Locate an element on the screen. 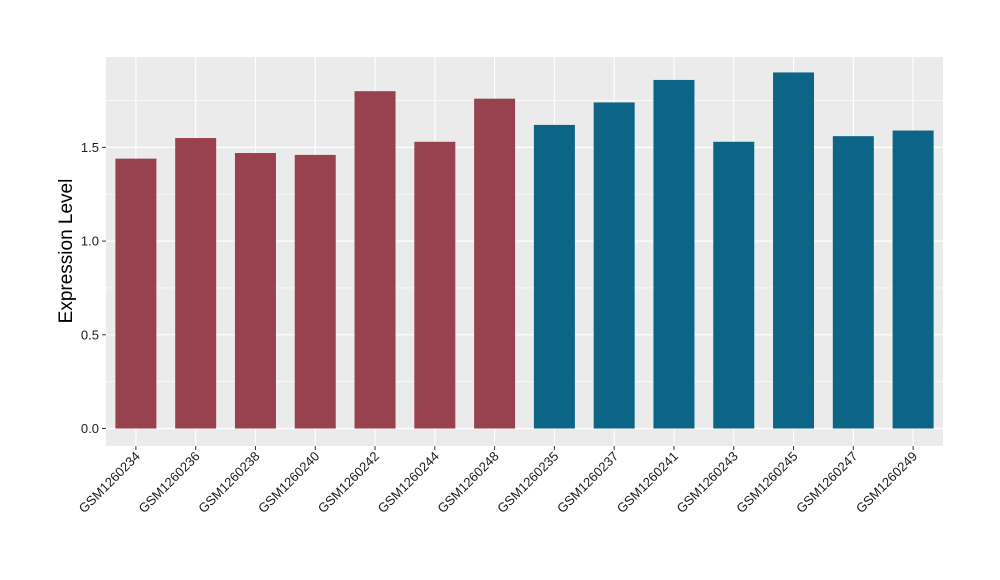  x-tick-label: GSM1260238 is located at coordinates (228, 482).